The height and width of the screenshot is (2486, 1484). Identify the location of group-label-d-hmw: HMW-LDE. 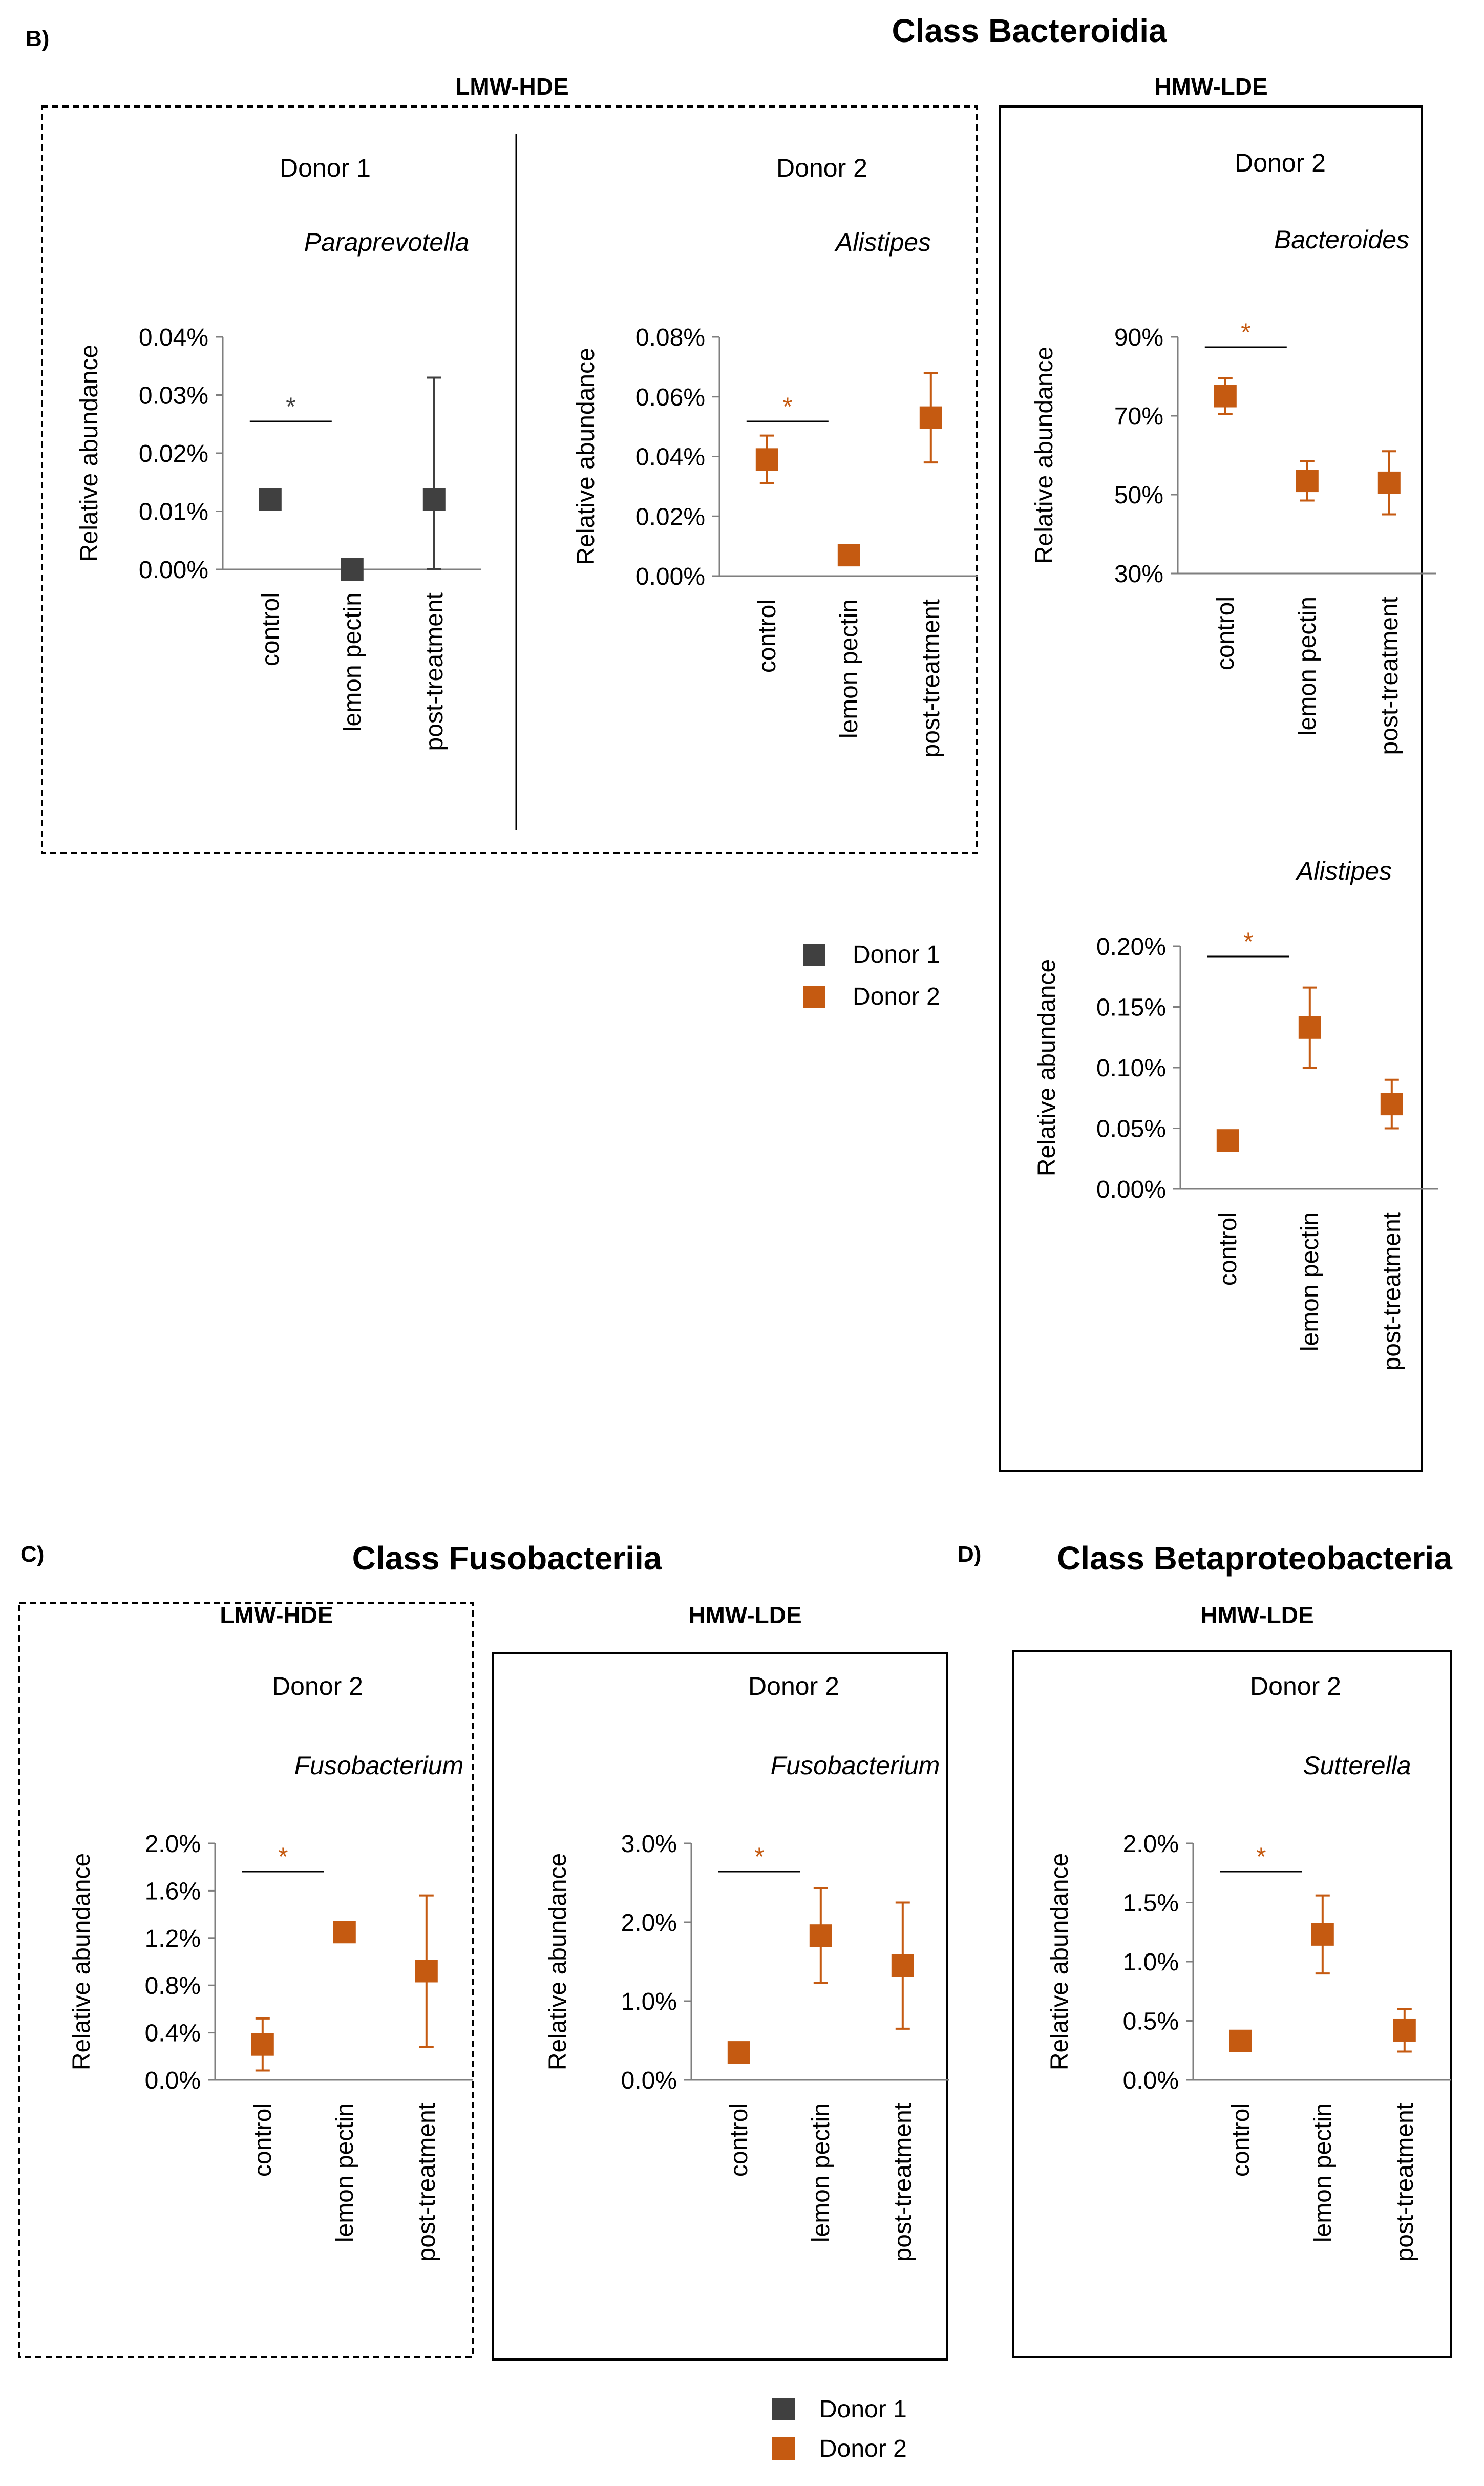
(1256, 1615).